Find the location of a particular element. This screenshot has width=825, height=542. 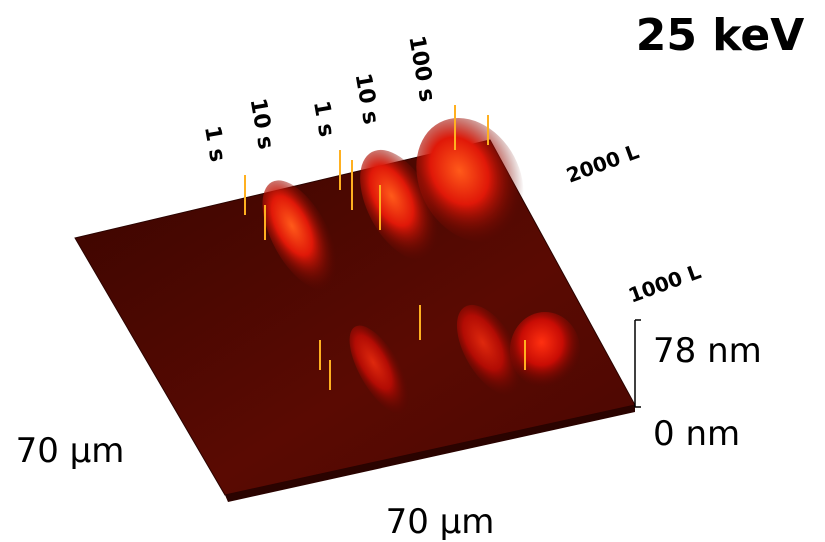

dwell-labels: 1 s 10 s 1 s 10 s 100 s is located at coordinates (319, 99).